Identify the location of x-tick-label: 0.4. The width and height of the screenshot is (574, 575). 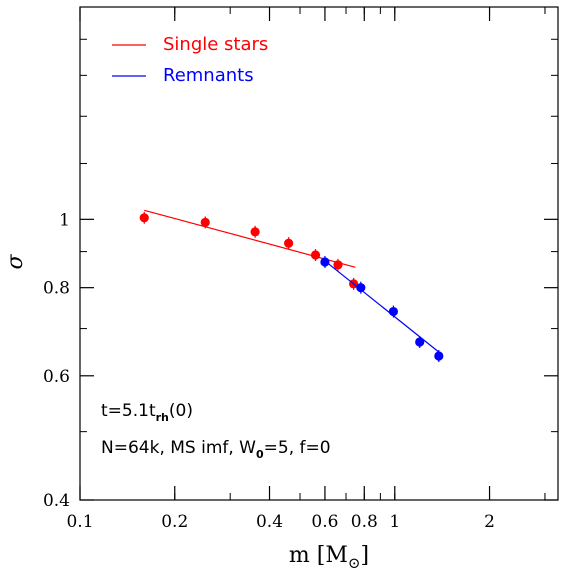
(269, 522).